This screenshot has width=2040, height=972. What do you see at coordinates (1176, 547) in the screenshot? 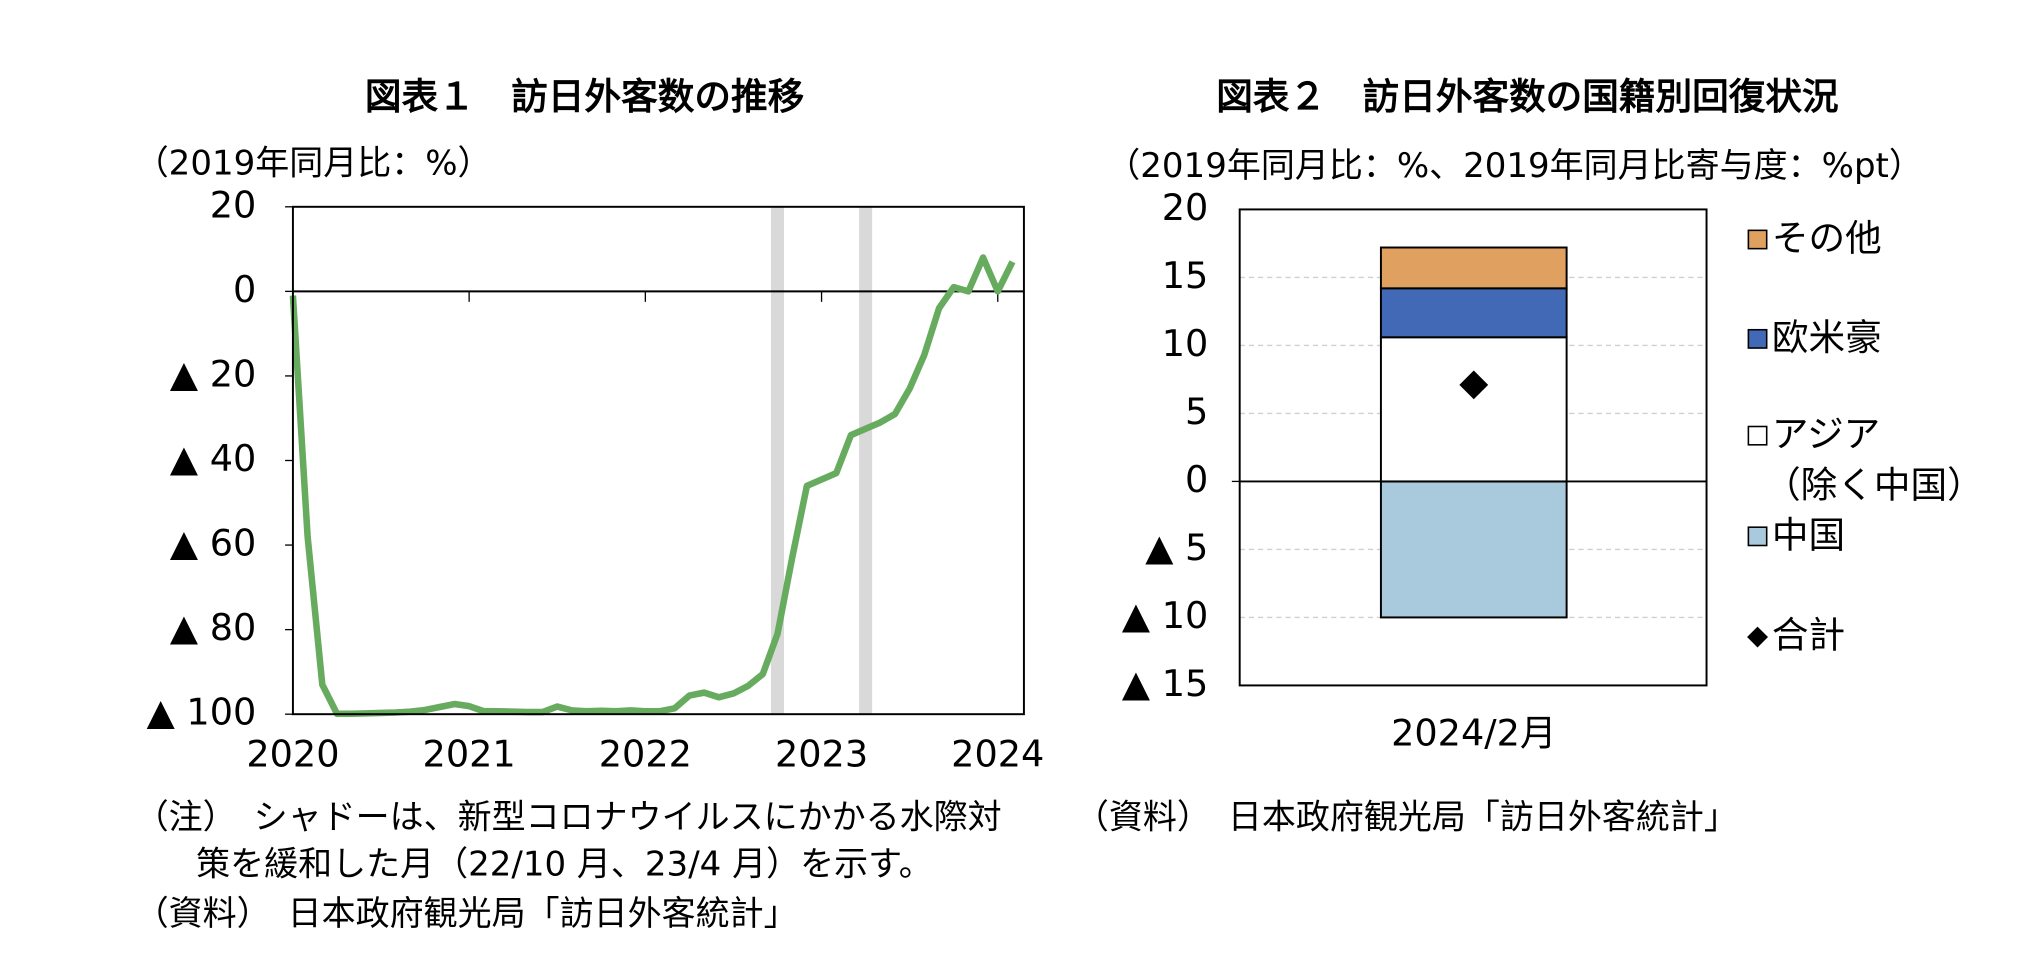
I see `y-tick-label: ▲ 5` at bounding box center [1176, 547].